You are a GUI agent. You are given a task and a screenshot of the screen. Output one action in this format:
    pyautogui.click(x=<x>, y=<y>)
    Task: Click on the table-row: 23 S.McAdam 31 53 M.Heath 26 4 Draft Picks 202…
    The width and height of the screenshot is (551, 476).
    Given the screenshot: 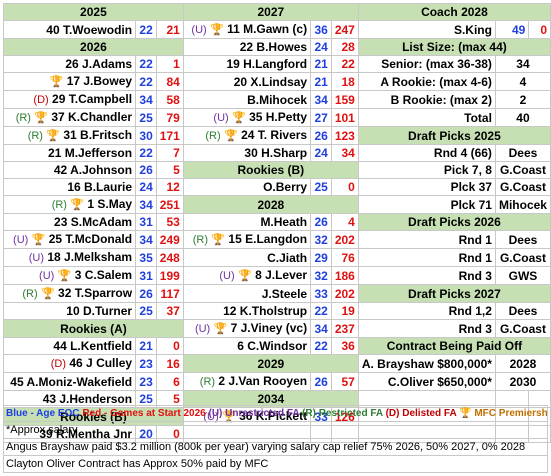 What is the action you would take?
    pyautogui.click(x=276, y=222)
    